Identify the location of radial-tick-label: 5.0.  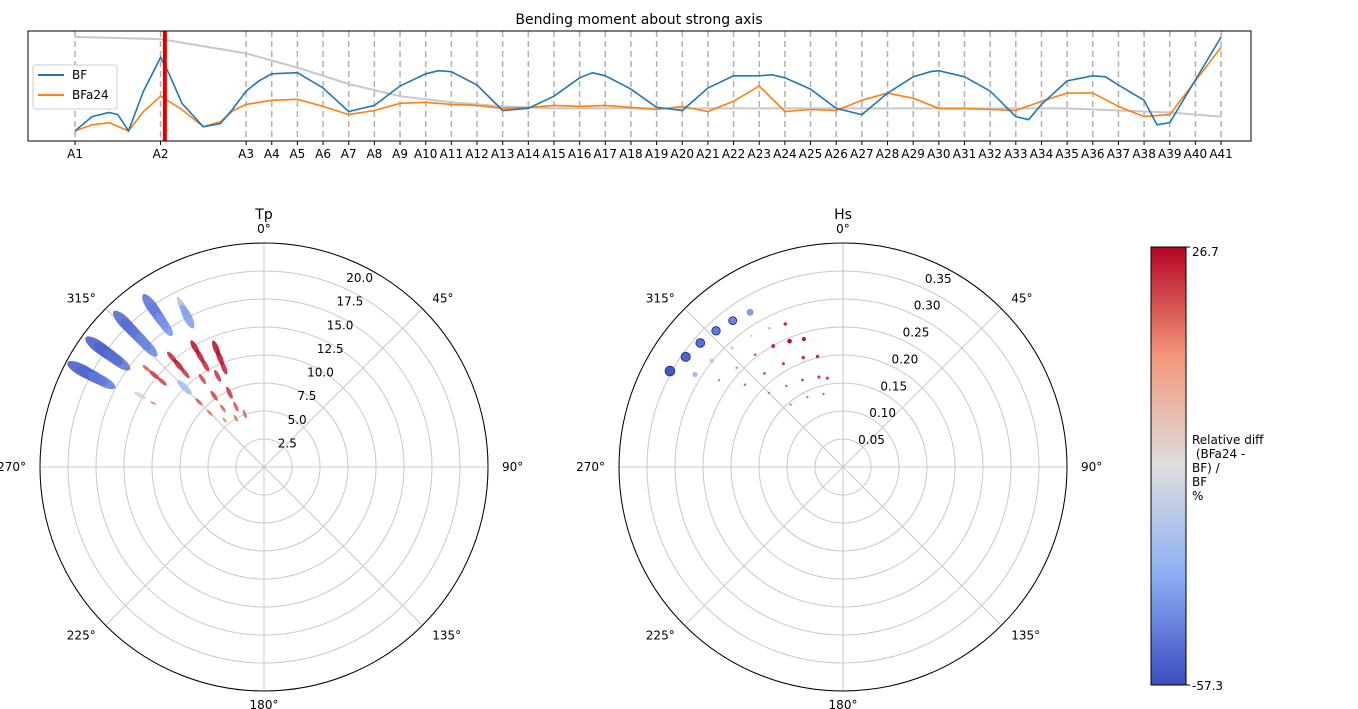
(297, 420).